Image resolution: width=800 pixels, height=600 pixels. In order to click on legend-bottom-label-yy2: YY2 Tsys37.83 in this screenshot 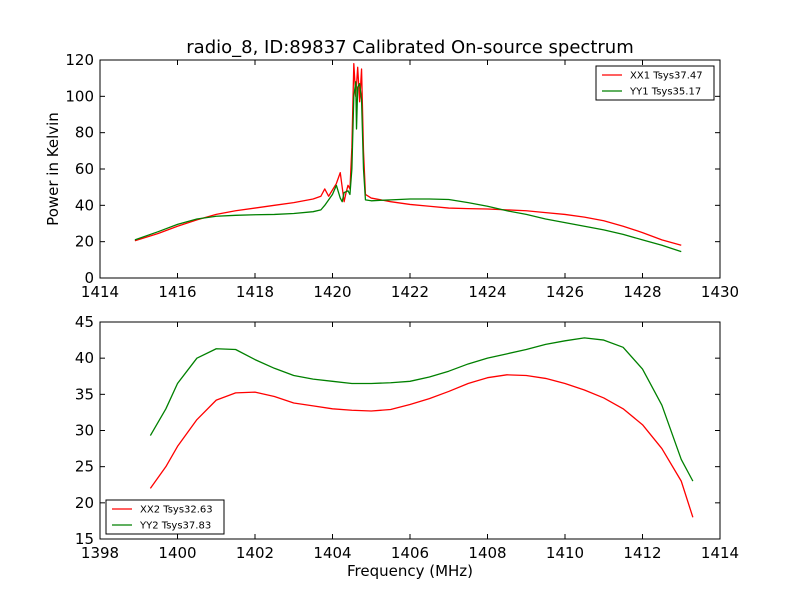, I will do `click(175, 526)`.